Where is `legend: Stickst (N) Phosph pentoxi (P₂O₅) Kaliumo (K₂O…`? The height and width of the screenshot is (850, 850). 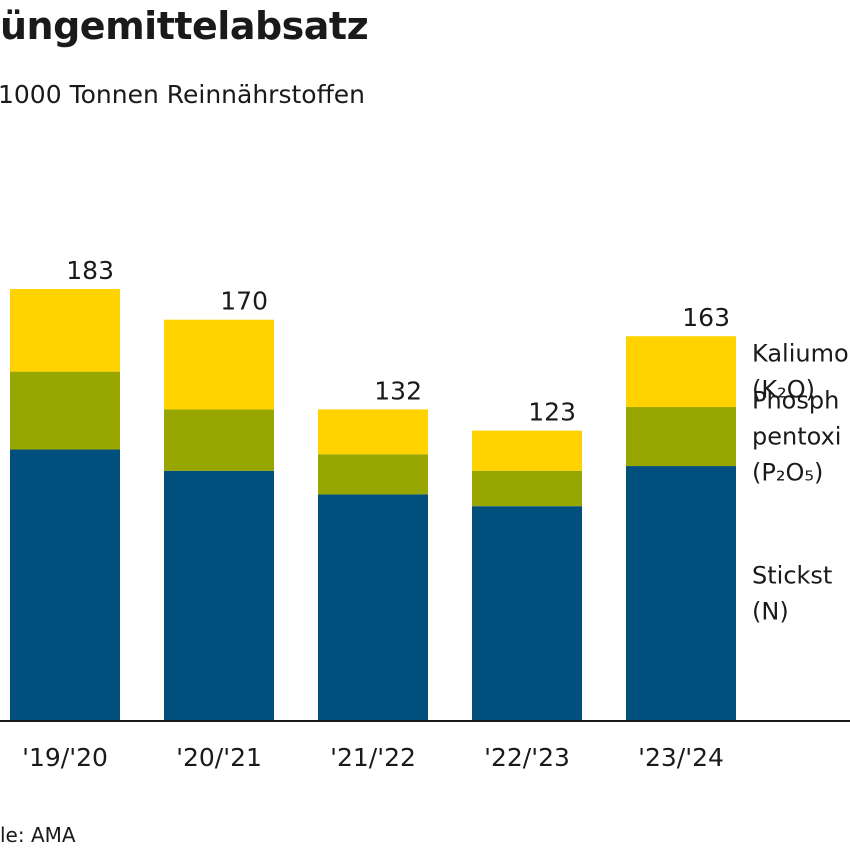
legend: Stickst (N) Phosph pentoxi (P₂O₅) Kaliumo (K₂O… is located at coordinates (800, 483).